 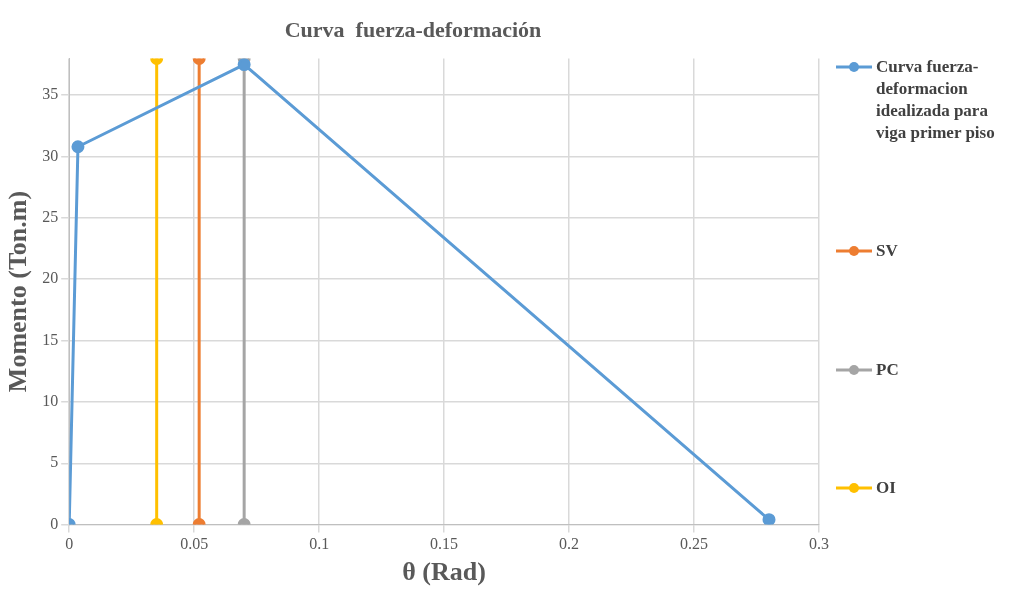 I want to click on y-tick-label: 20, so click(x=50, y=278).